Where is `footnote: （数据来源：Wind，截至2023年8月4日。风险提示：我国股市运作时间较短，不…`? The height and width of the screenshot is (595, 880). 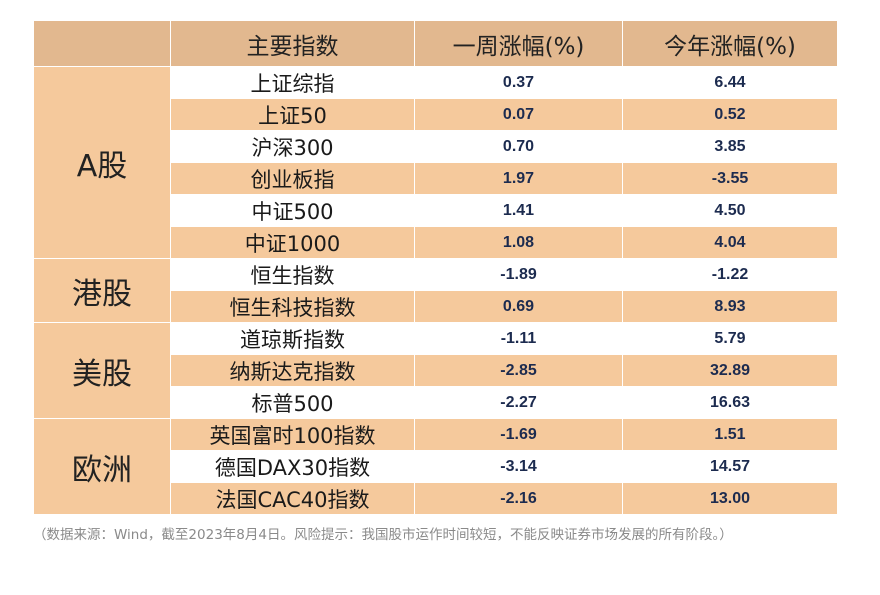
footnote: （数据来源：Wind，截至2023年8月4日。风险提示：我国股市运作时间较短，不… is located at coordinates (383, 535).